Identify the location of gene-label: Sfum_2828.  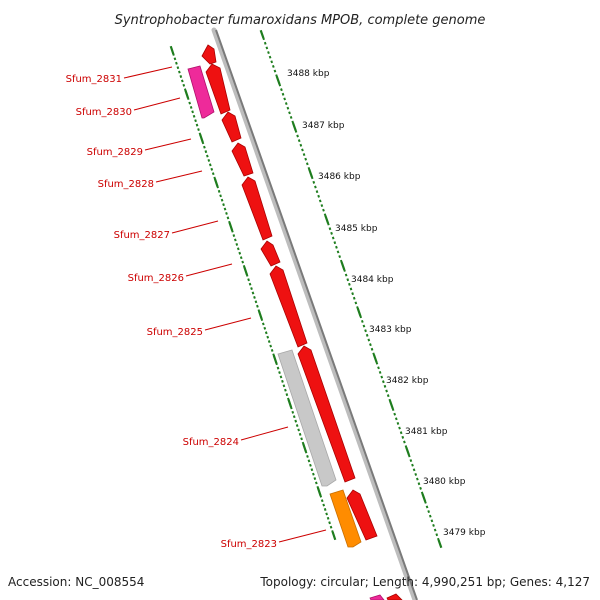
(126, 184).